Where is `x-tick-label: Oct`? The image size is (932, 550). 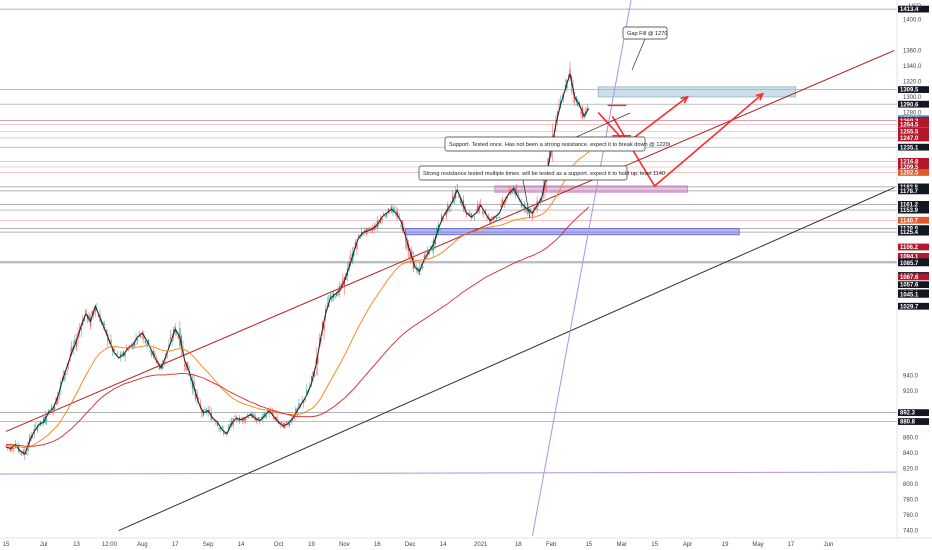 x-tick-label: Oct is located at coordinates (279, 545).